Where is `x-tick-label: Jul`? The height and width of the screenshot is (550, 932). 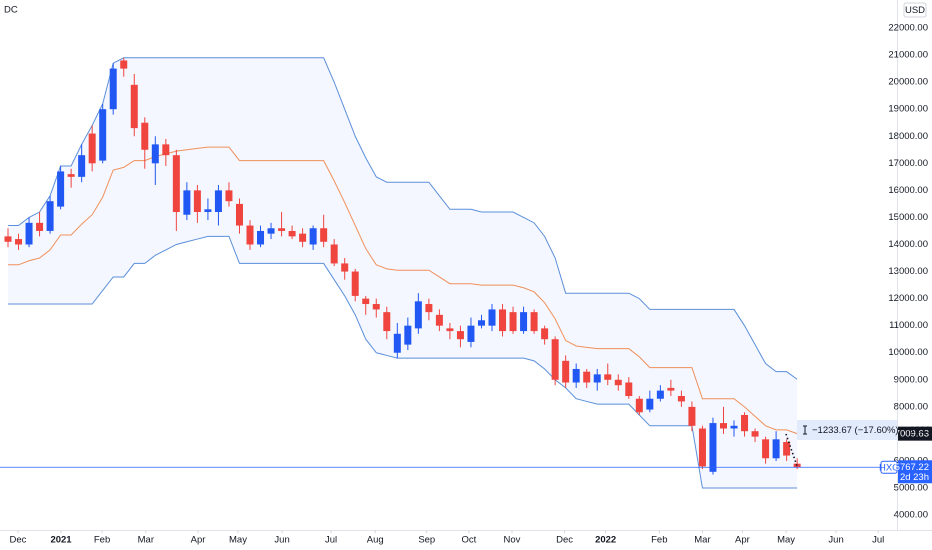
x-tick-label: Jul is located at coordinates (878, 540).